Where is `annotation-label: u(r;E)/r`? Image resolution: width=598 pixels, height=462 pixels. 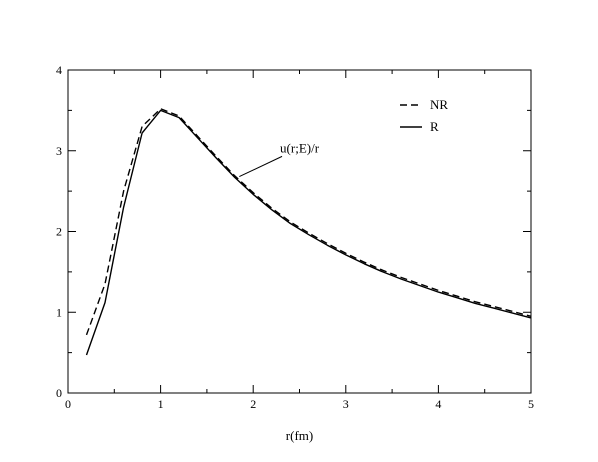
annotation-label: u(r;E)/r is located at coordinates (300, 147).